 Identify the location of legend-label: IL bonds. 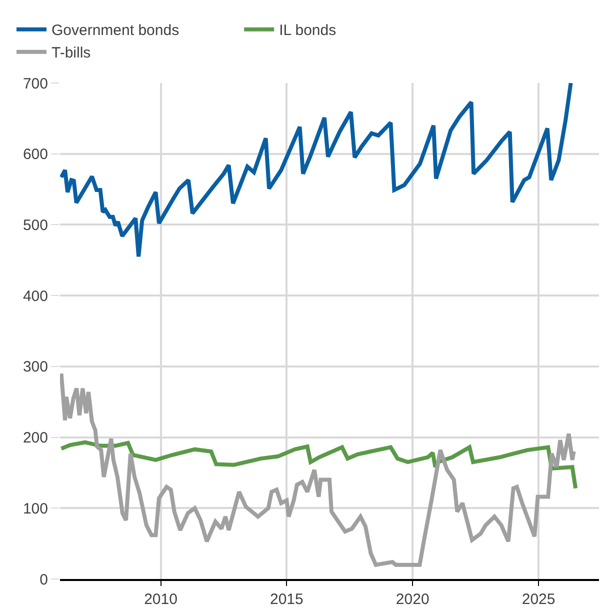
(307, 31).